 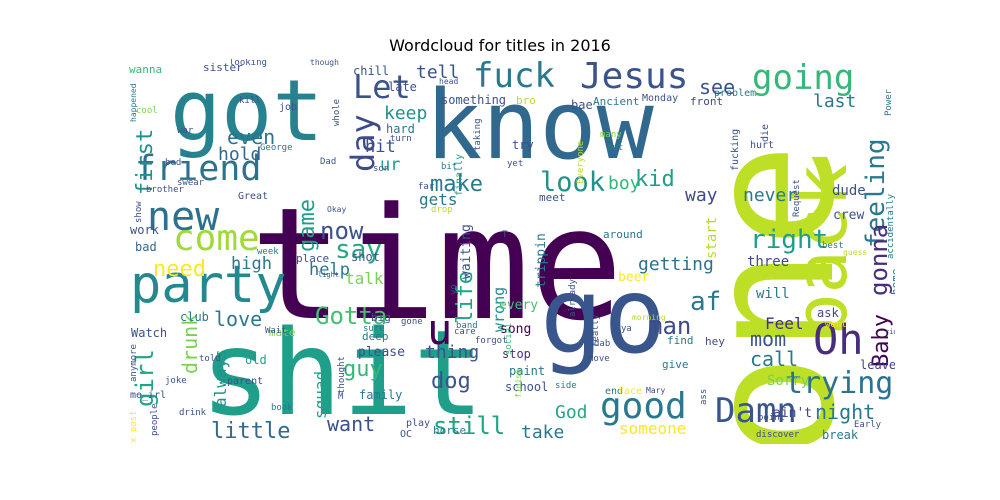 What do you see at coordinates (518, 383) in the screenshot?
I see `word-finish: finish` at bounding box center [518, 383].